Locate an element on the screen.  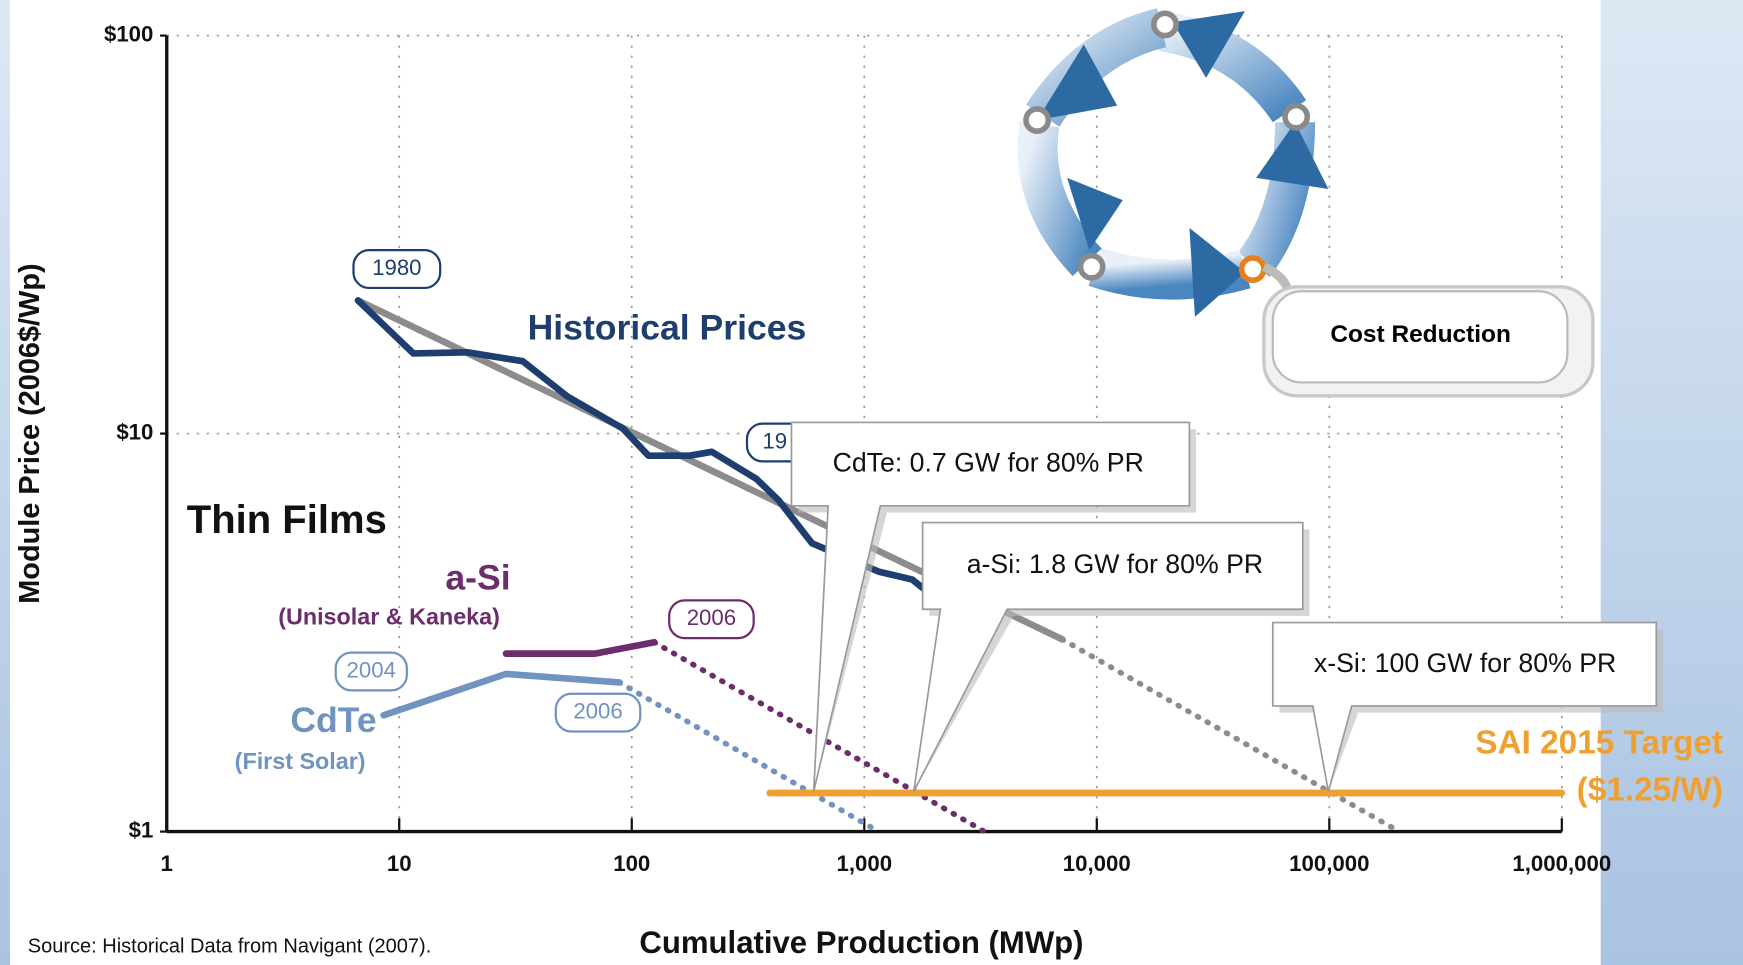
y-tick-label: $100 is located at coordinates (128, 33).